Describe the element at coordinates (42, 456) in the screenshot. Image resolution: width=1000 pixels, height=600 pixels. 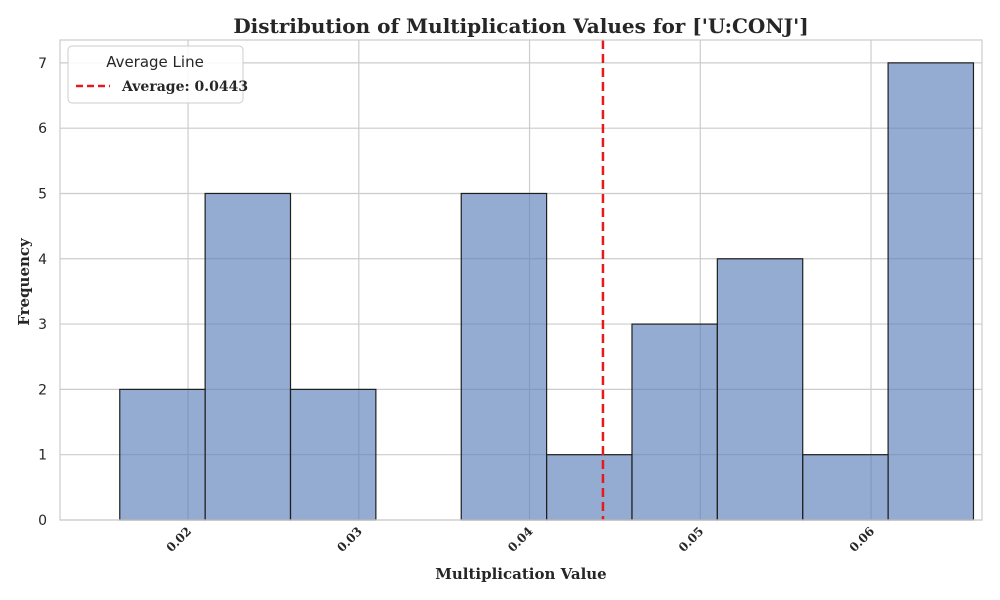
I see `y-tick-label-1: 1` at that location.